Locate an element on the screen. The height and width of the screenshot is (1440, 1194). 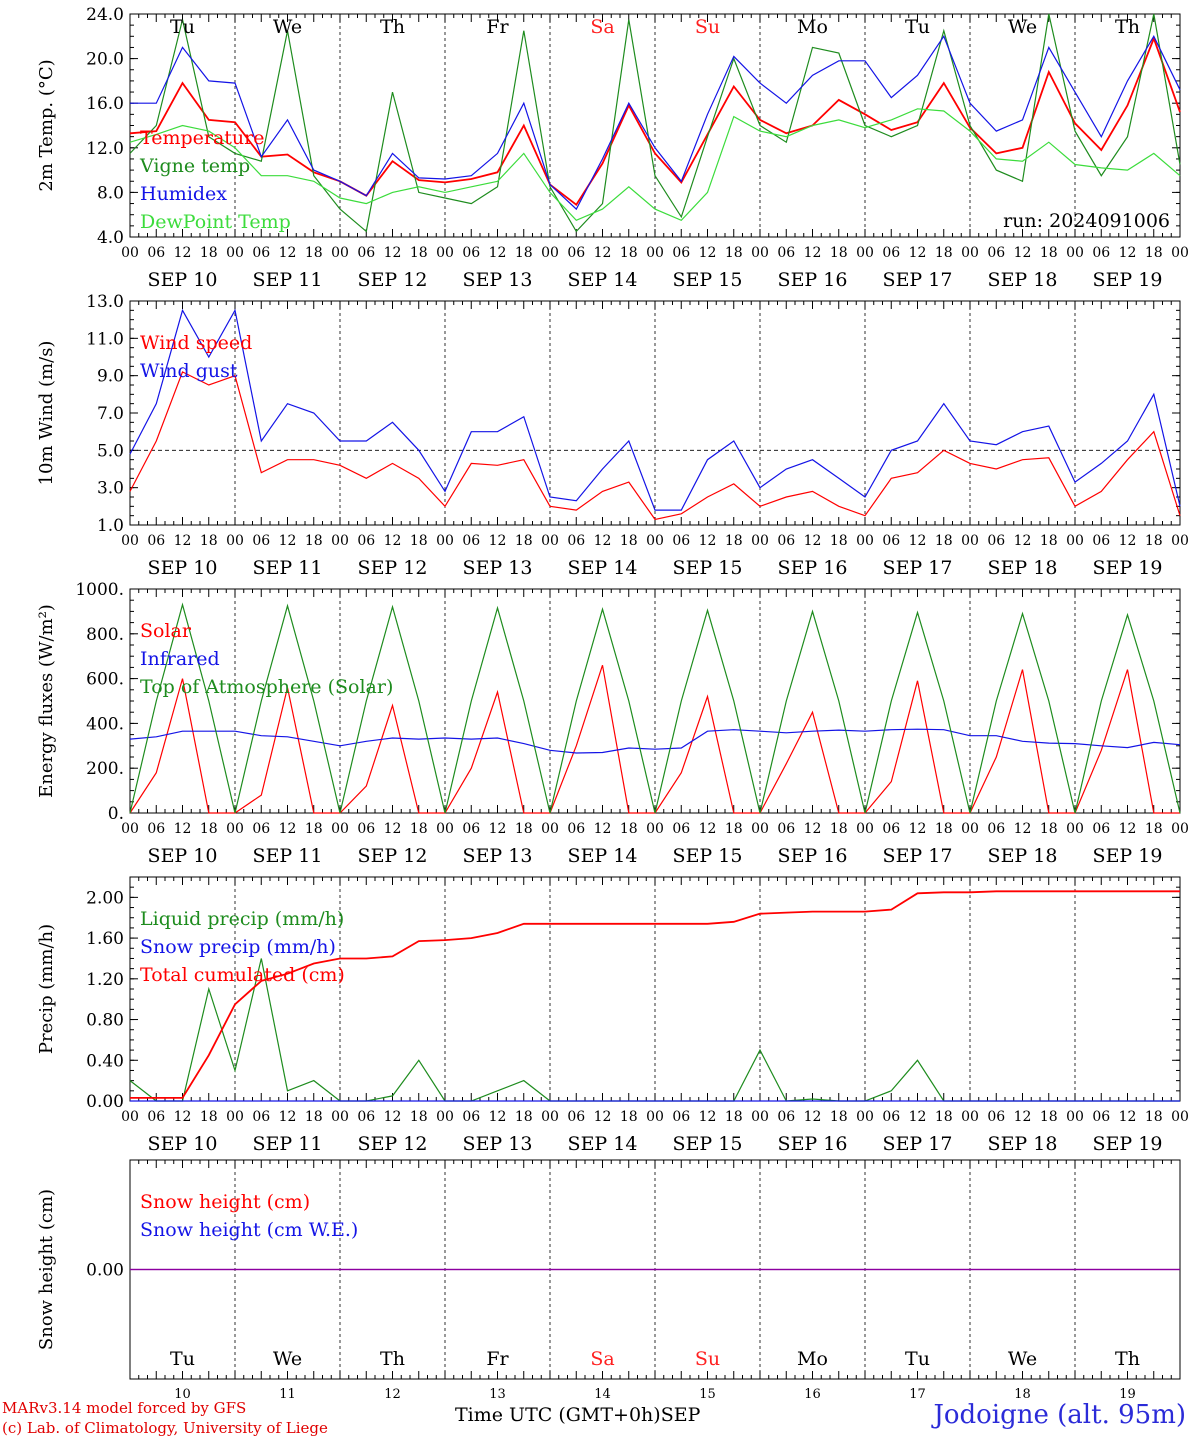
y-tick-label: 600. is located at coordinates (105, 680).